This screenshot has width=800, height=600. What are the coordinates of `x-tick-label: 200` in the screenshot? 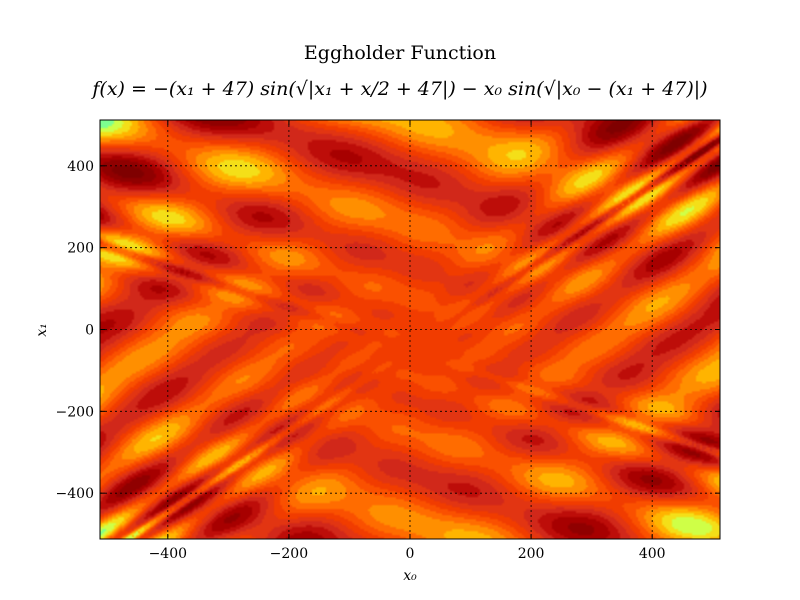 It's located at (531, 554).